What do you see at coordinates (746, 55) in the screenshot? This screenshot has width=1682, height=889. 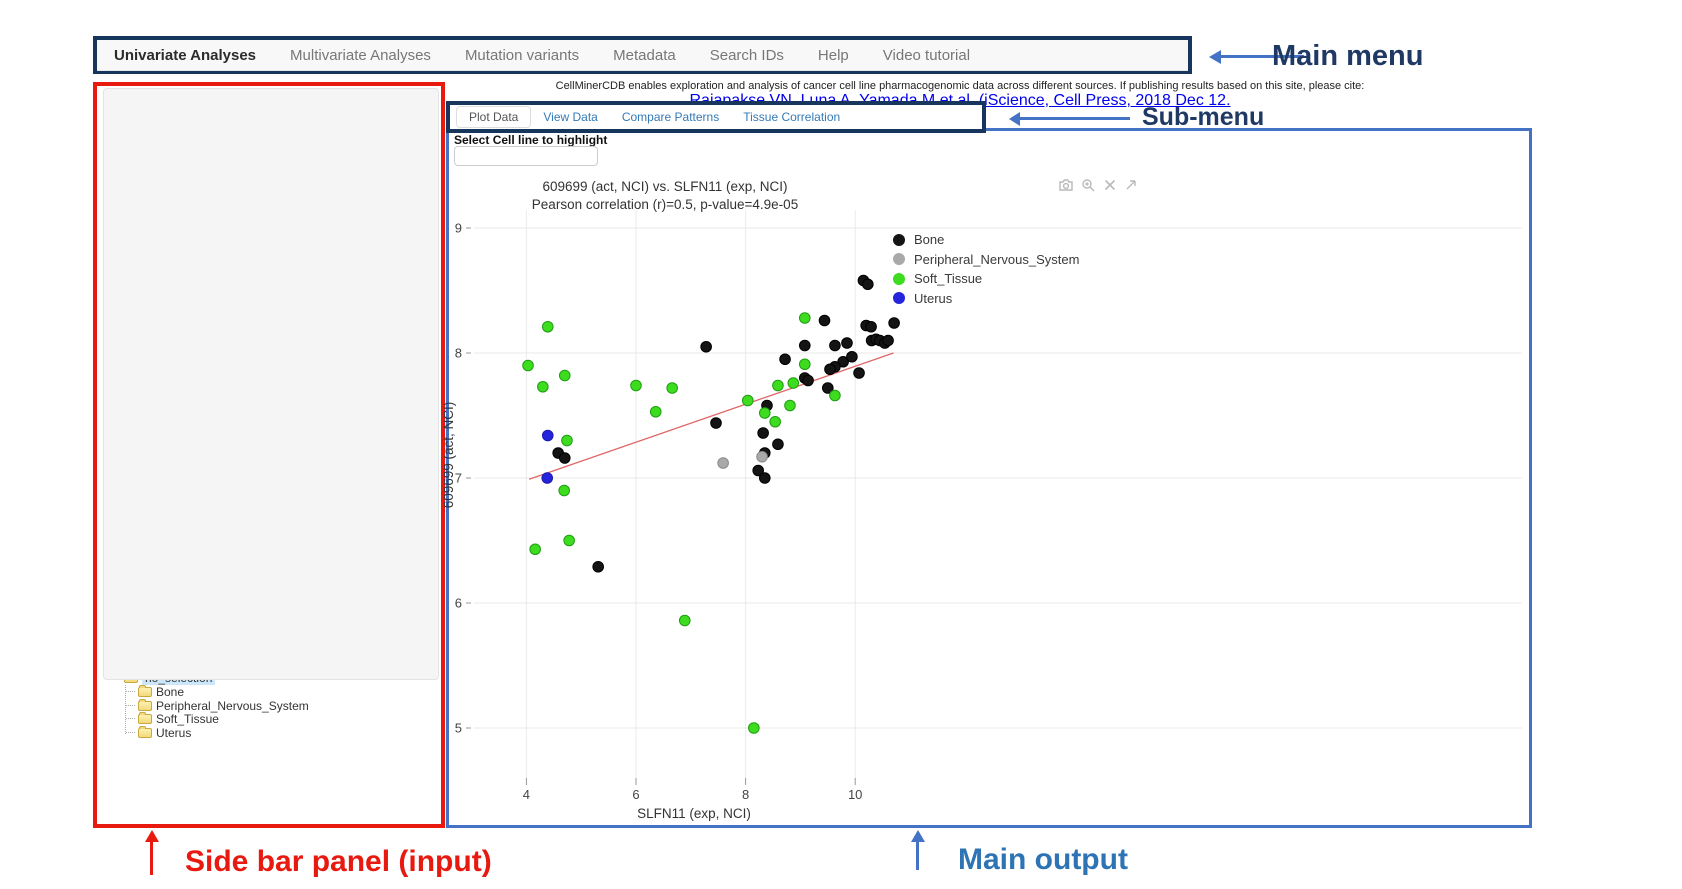 I see `main-menu-item-search-ids: Search IDs` at bounding box center [746, 55].